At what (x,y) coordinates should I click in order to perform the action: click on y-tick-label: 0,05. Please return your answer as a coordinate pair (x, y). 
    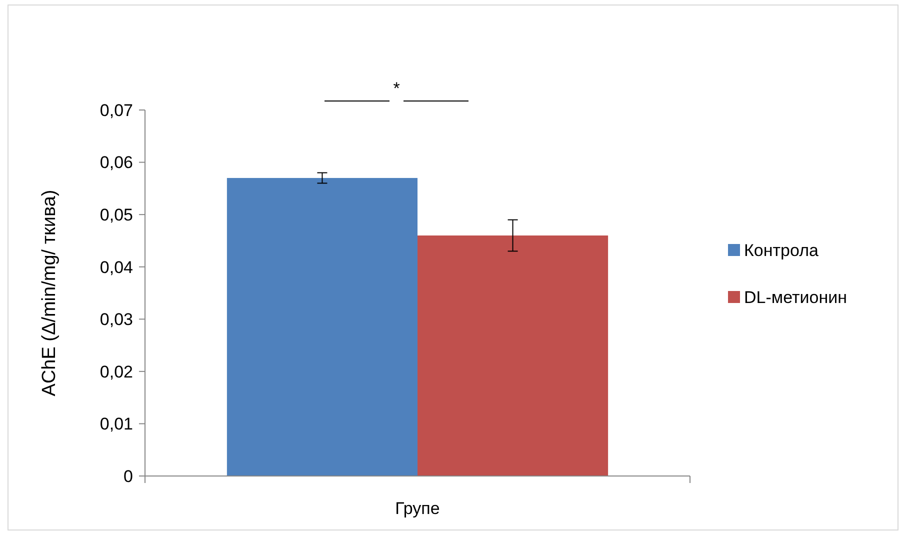
    Looking at the image, I should click on (116, 215).